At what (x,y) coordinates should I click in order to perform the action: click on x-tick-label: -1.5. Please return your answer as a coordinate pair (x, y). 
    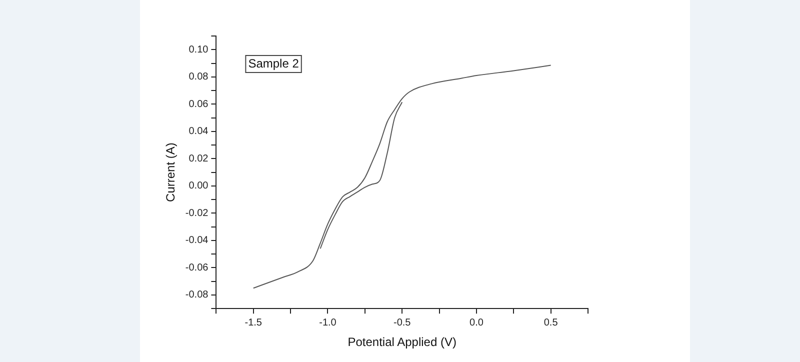
    Looking at the image, I should click on (253, 322).